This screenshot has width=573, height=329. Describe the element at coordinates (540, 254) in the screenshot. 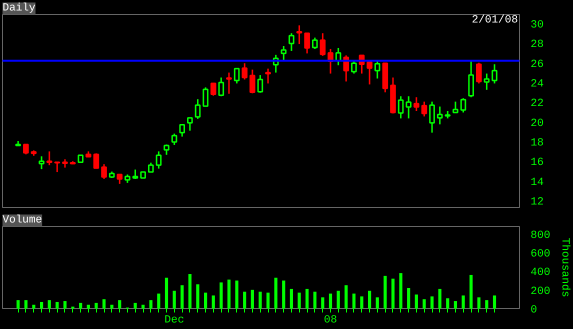

I see `y-tick-label: 600` at that location.